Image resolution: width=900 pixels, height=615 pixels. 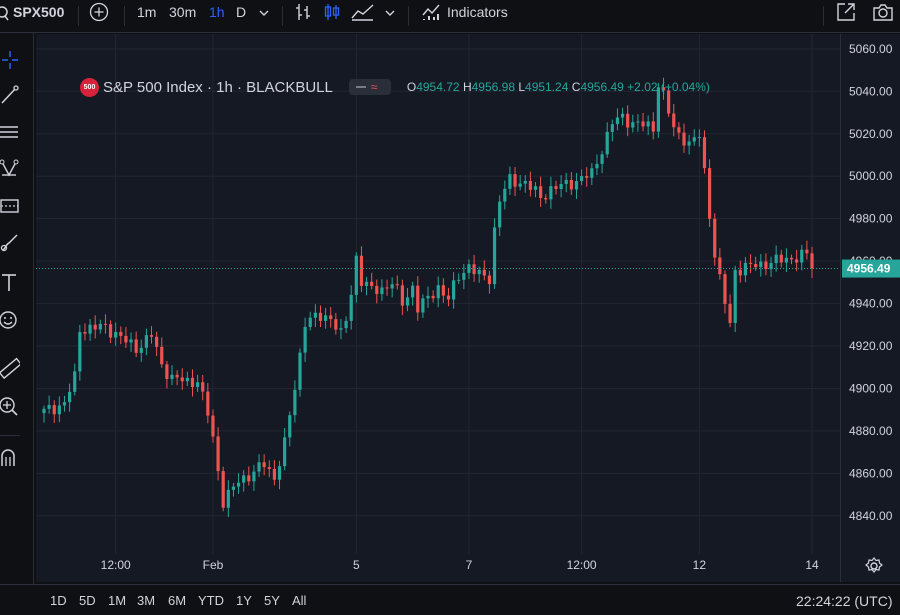 What do you see at coordinates (299, 600) in the screenshot?
I see `range-all-button: All` at bounding box center [299, 600].